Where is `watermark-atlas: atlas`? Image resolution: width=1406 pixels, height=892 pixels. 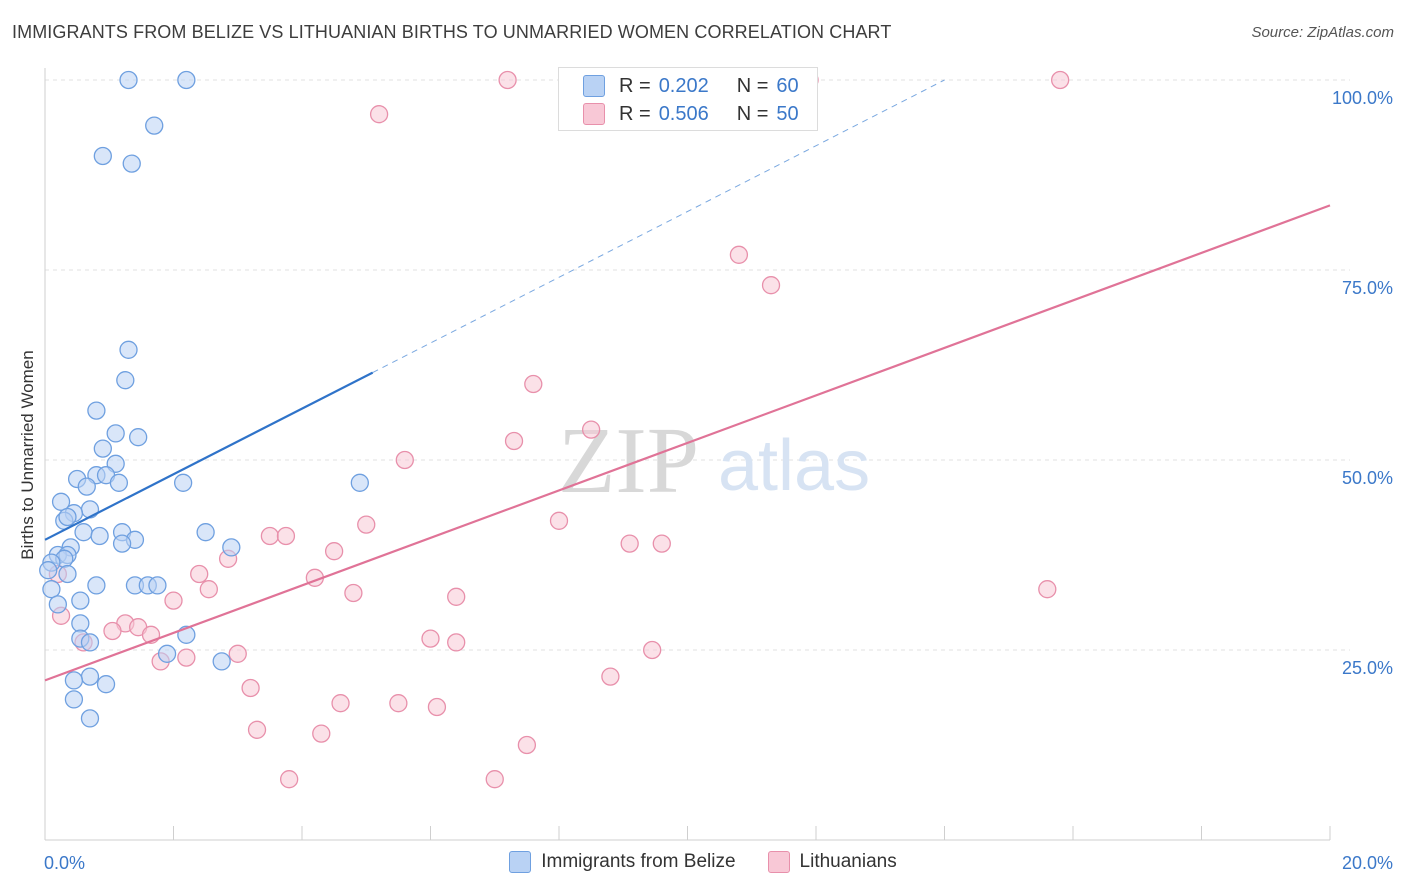 watermark-atlas: atlas is located at coordinates (794, 466).